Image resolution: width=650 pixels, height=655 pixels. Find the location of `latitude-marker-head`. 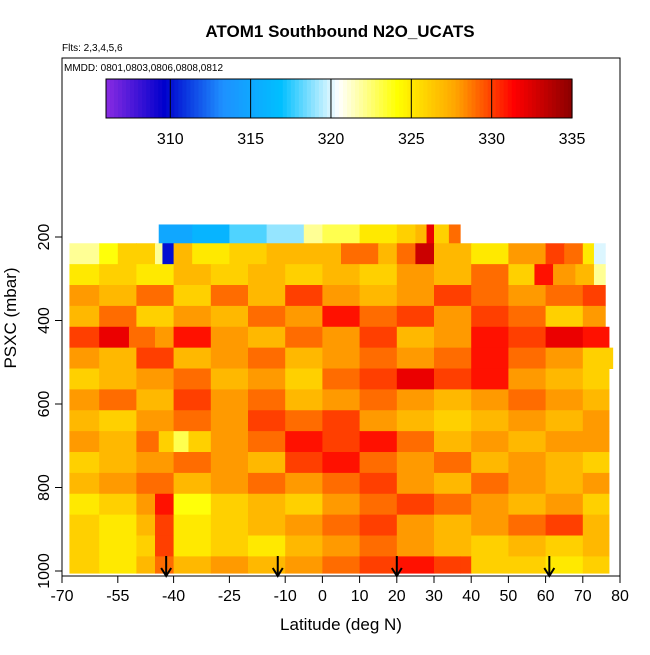

latitude-marker-head is located at coordinates (277, 572).